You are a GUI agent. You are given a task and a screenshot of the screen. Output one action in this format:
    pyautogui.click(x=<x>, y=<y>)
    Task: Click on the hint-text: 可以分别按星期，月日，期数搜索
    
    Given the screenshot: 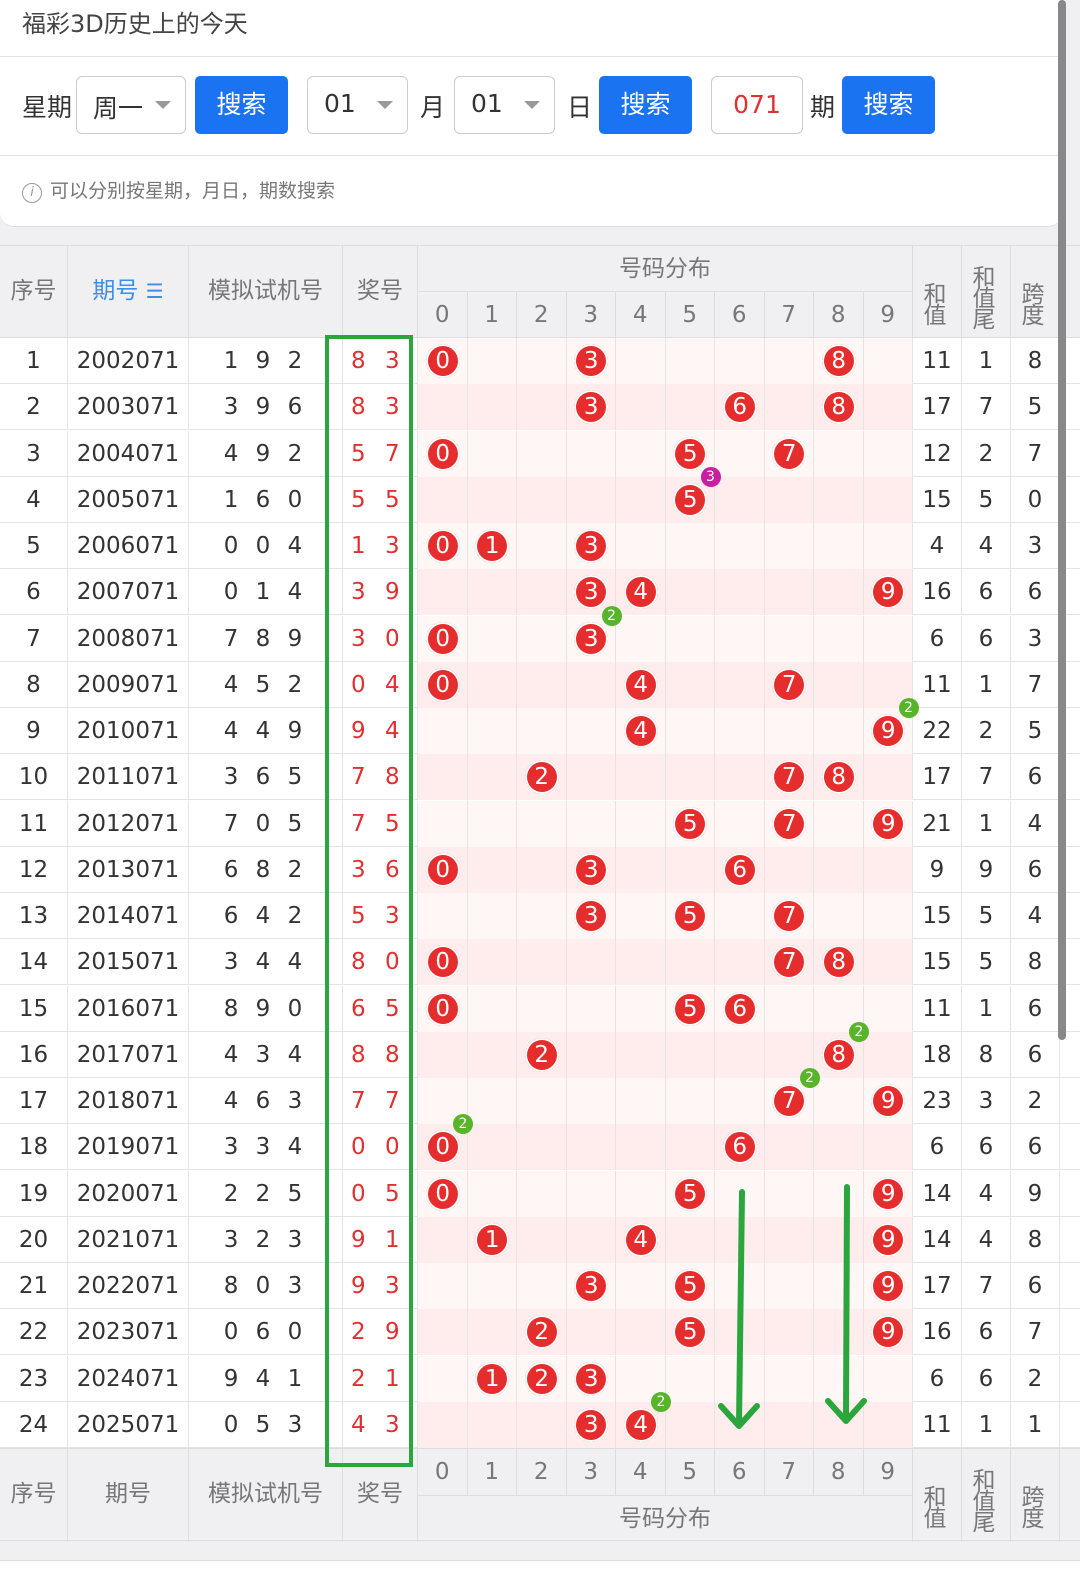 What is the action you would take?
    pyautogui.click(x=193, y=191)
    